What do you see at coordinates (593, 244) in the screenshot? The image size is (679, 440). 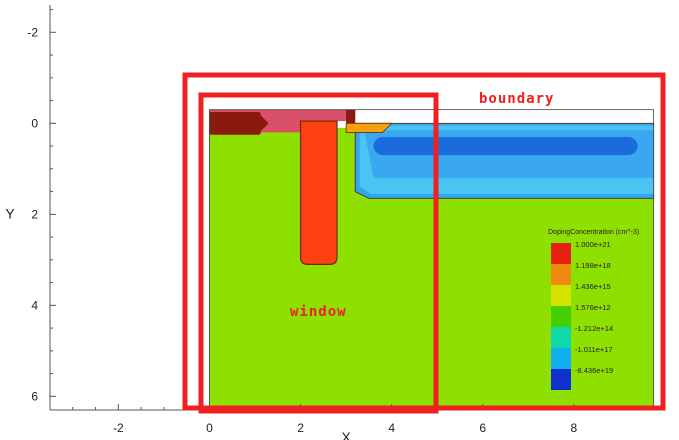 I see `legend-label: 1.000e+21` at bounding box center [593, 244].